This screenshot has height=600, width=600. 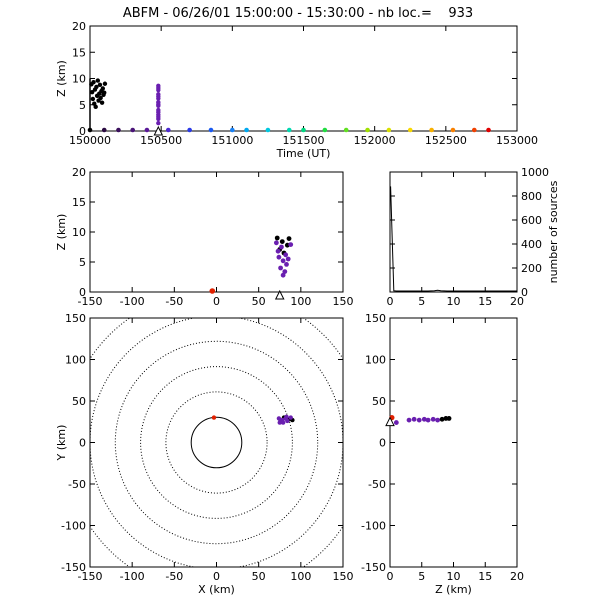 I want to click on x-tick-label: 151000, so click(x=232, y=140).